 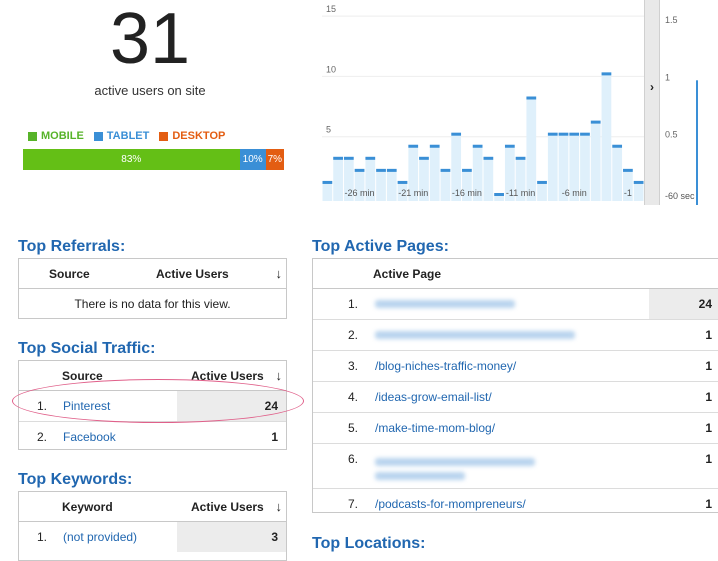 What do you see at coordinates (420, 476) in the screenshot?
I see `blurred-page-link-wrap` at bounding box center [420, 476].